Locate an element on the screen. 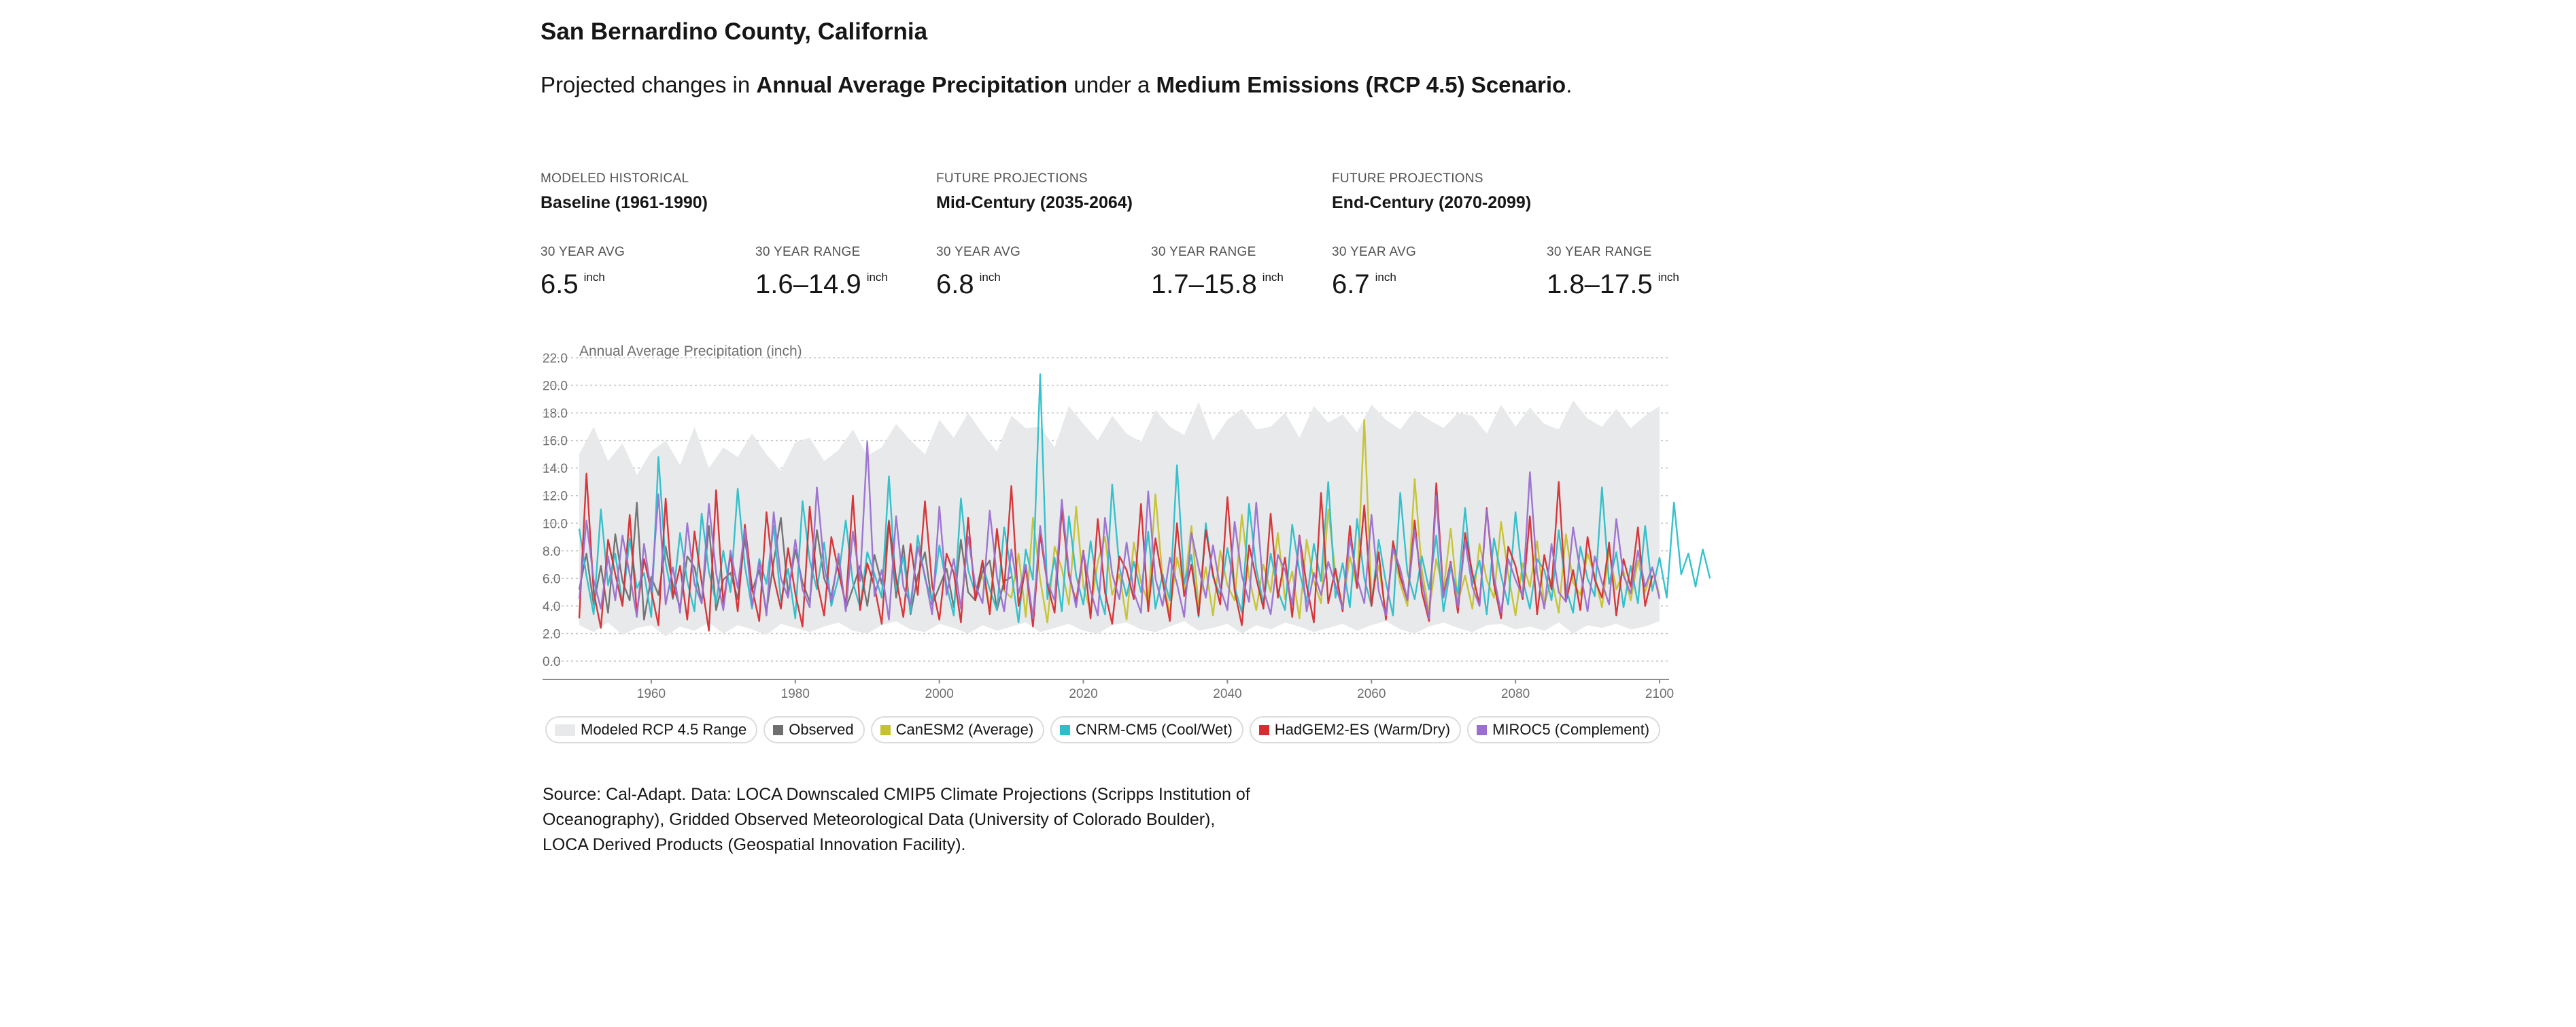 This screenshot has width=2576, height=1027. range-value-wrap: 1.8–17.5 inch is located at coordinates (1613, 284).